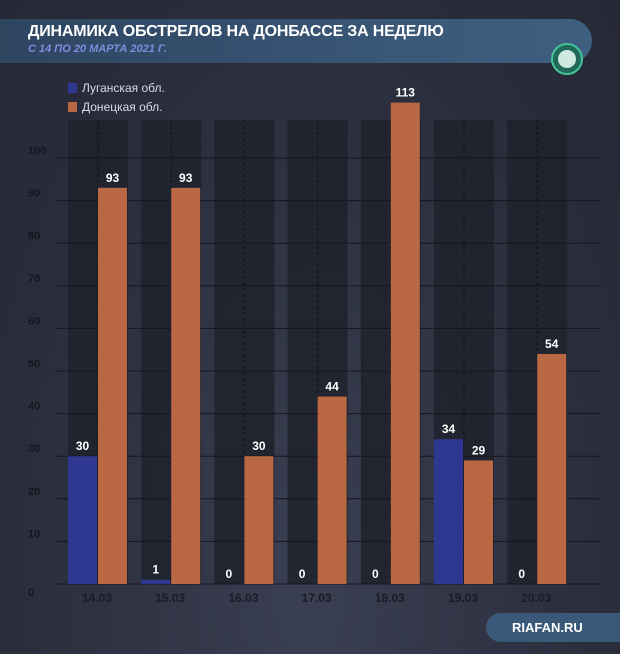 The image size is (620, 654). Describe the element at coordinates (97, 598) in the screenshot. I see `x-tick-label: 14.03` at that location.